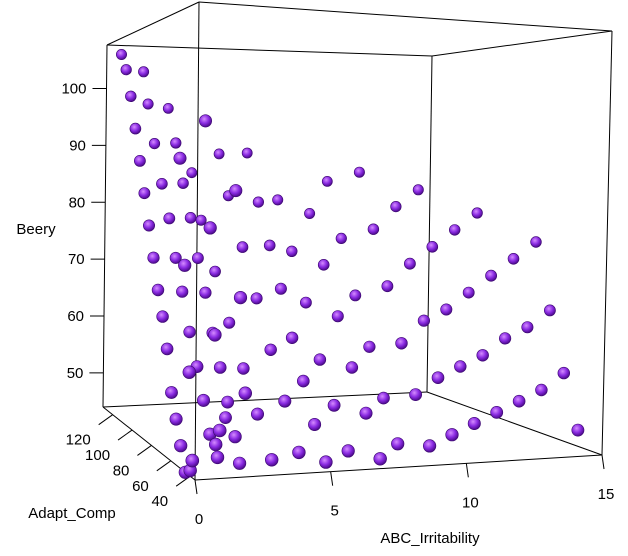 This screenshot has width=628, height=556. Describe the element at coordinates (75, 316) in the screenshot. I see `z-tick-label: 60` at that location.